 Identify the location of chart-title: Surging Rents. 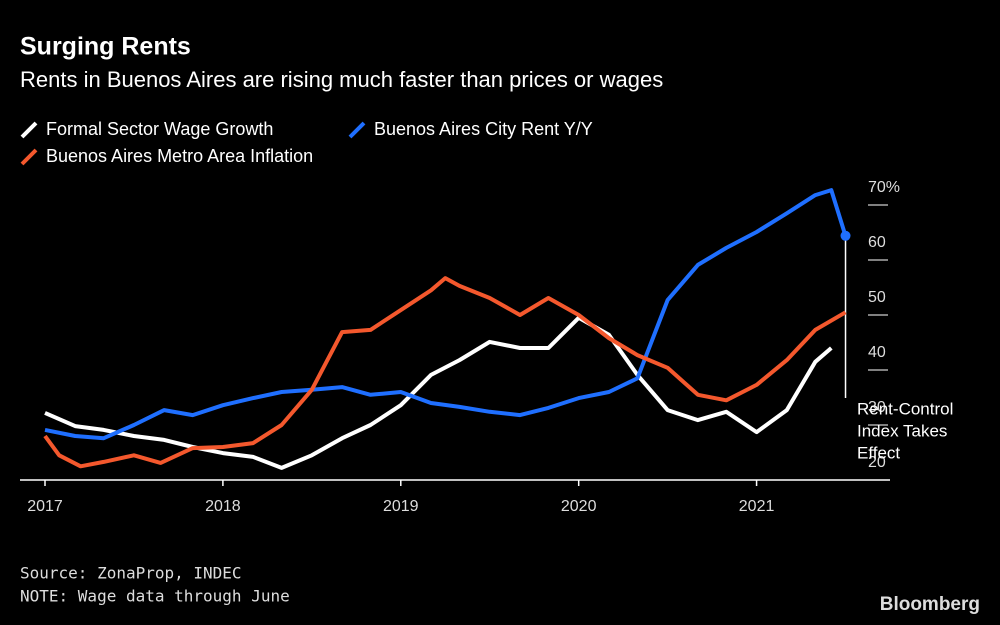
(105, 47).